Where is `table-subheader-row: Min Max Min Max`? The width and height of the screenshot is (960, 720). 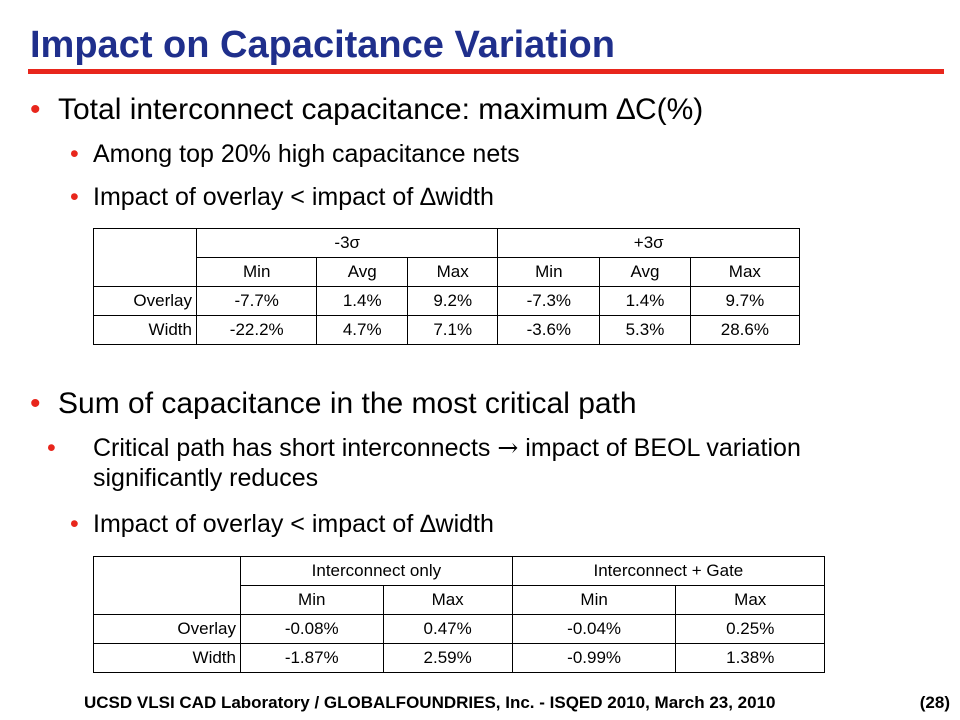
table-subheader-row: Min Max Min Max is located at coordinates (459, 600).